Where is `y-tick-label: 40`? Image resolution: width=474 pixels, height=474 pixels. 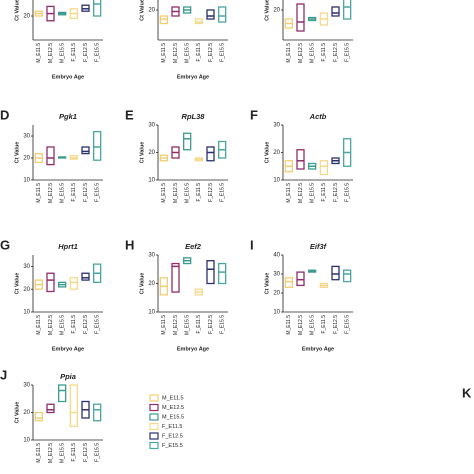 y-tick-label: 40 is located at coordinates (276, 256).